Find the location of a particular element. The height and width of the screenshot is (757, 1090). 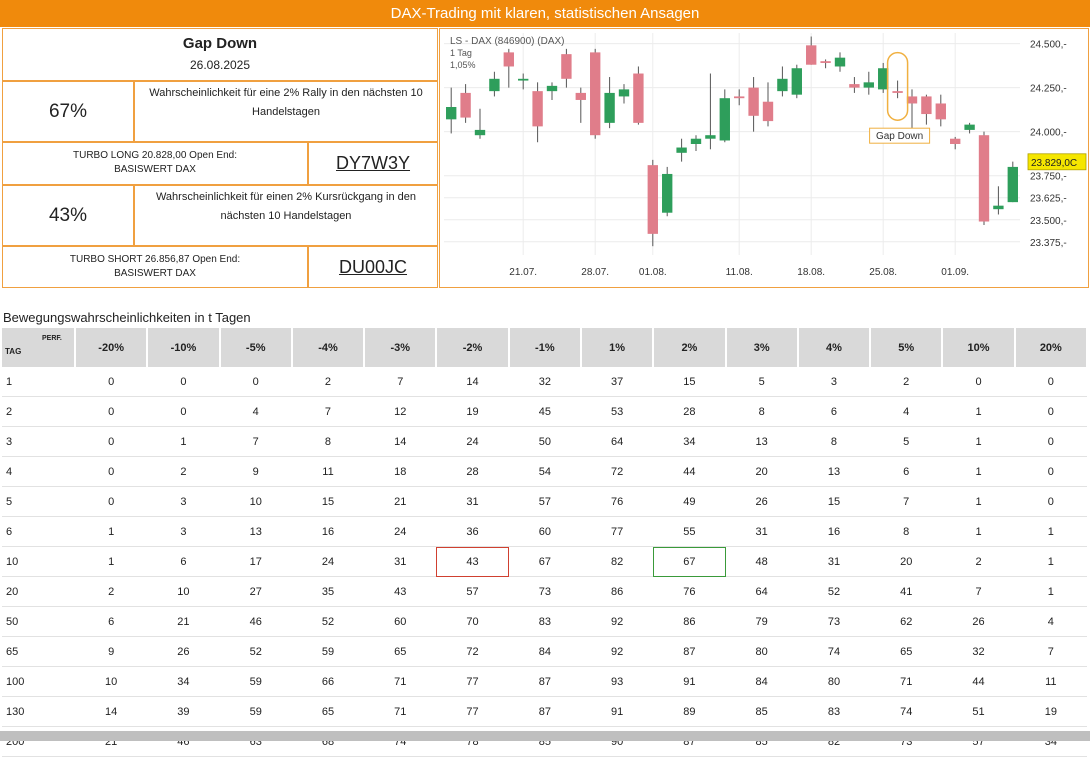

table-cell: 57 is located at coordinates (544, 501).